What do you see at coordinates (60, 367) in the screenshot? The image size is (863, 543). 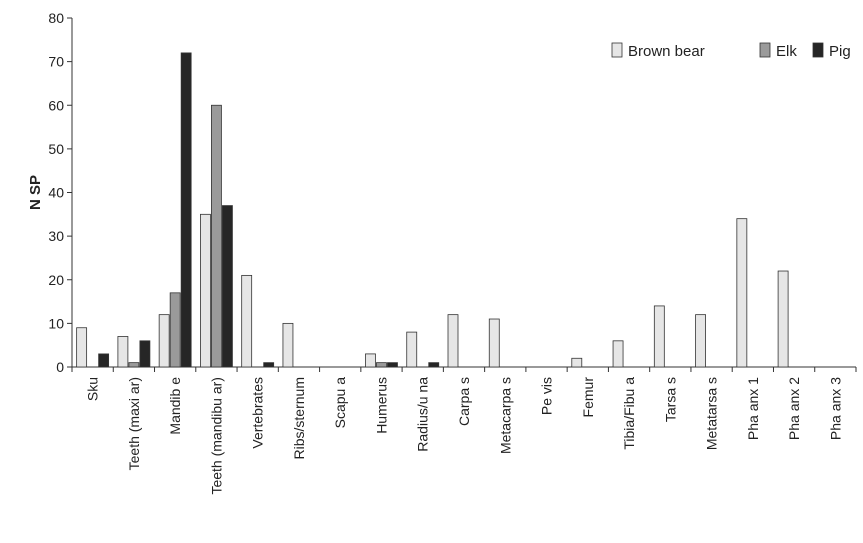 I see `y-tick-label: 0` at bounding box center [60, 367].